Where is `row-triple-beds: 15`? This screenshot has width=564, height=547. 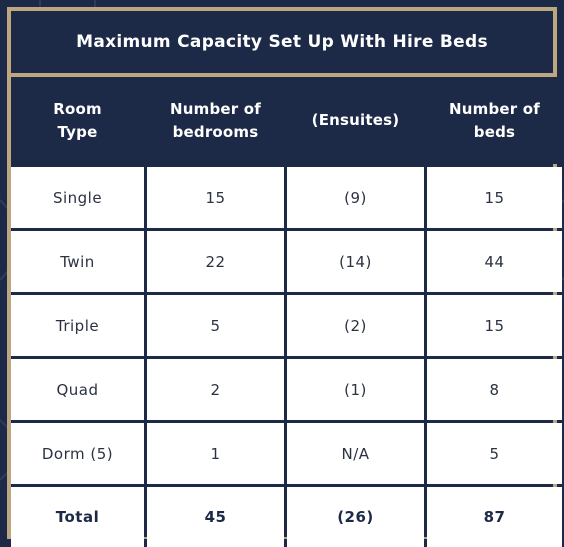
row-triple-beds: 15 is located at coordinates (494, 325).